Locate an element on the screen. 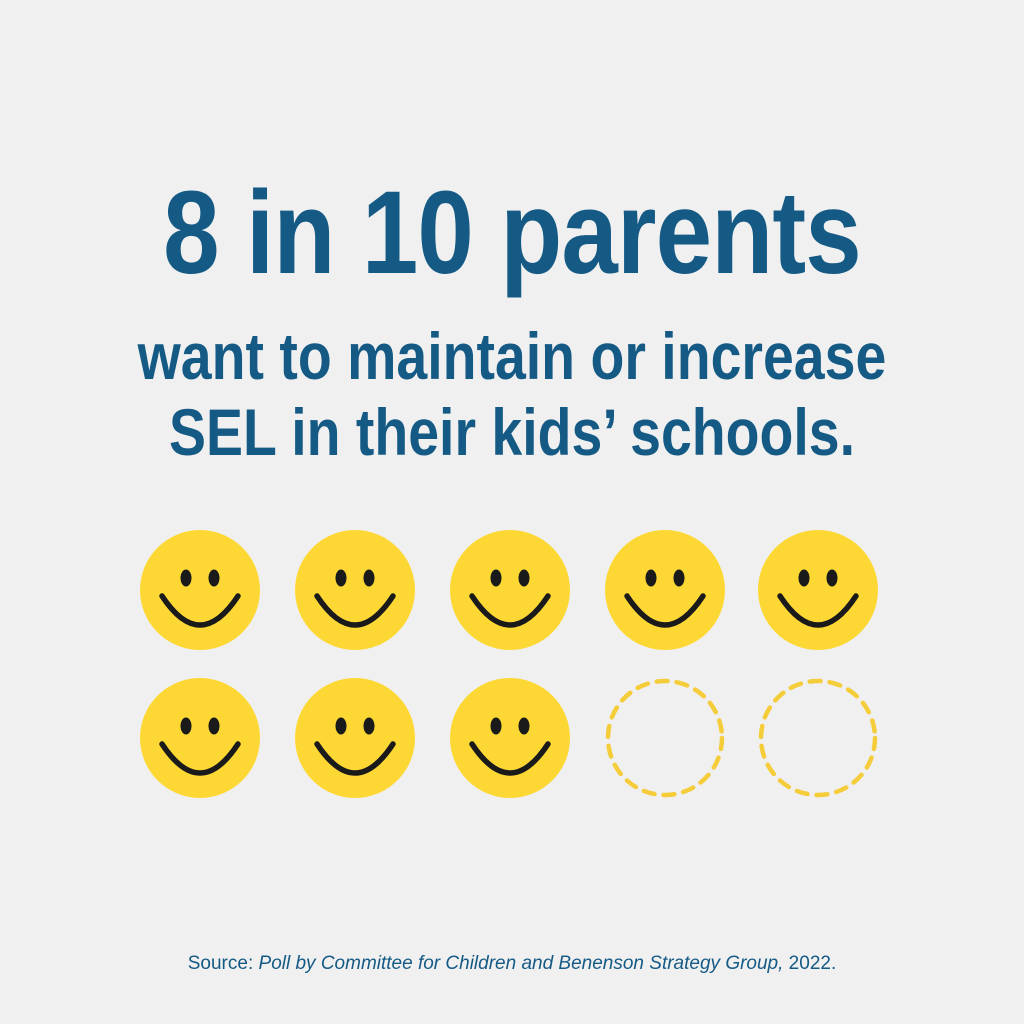  headline-subtitle-line2: SEL in their kids’ schools. is located at coordinates (512, 432).